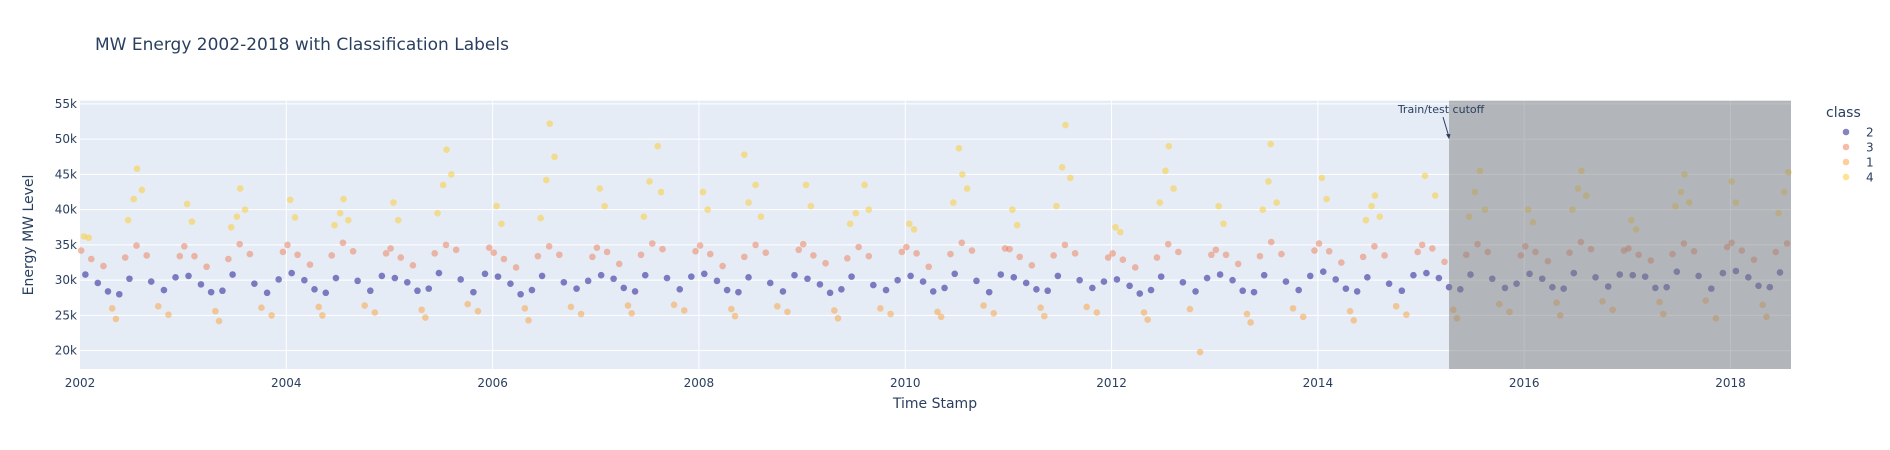 This screenshot has height=450, width=1890. Describe the element at coordinates (66, 104) in the screenshot. I see `y-tick-label: 55k` at that location.